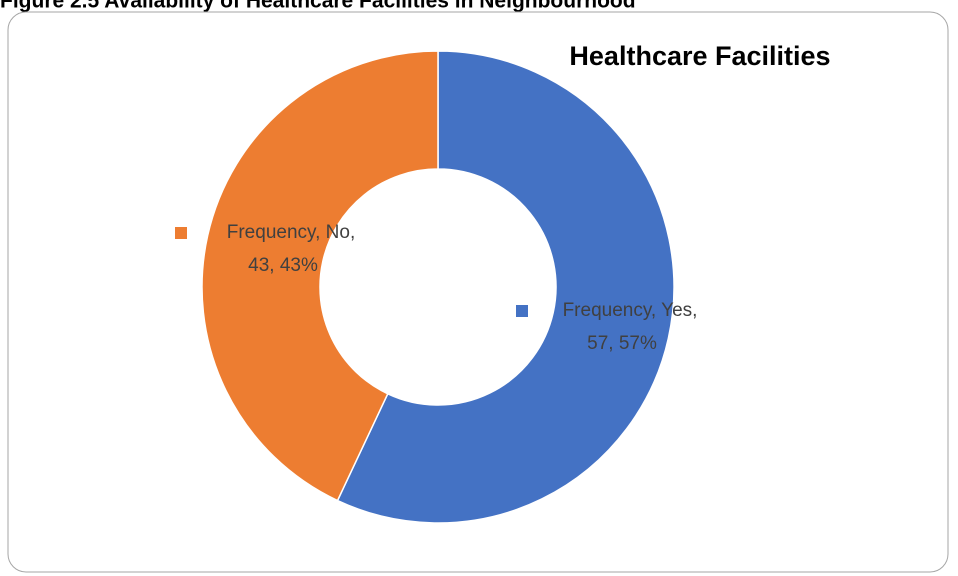 The height and width of the screenshot is (576, 958). I want to click on label-line: 43, 43%, so click(283, 265).